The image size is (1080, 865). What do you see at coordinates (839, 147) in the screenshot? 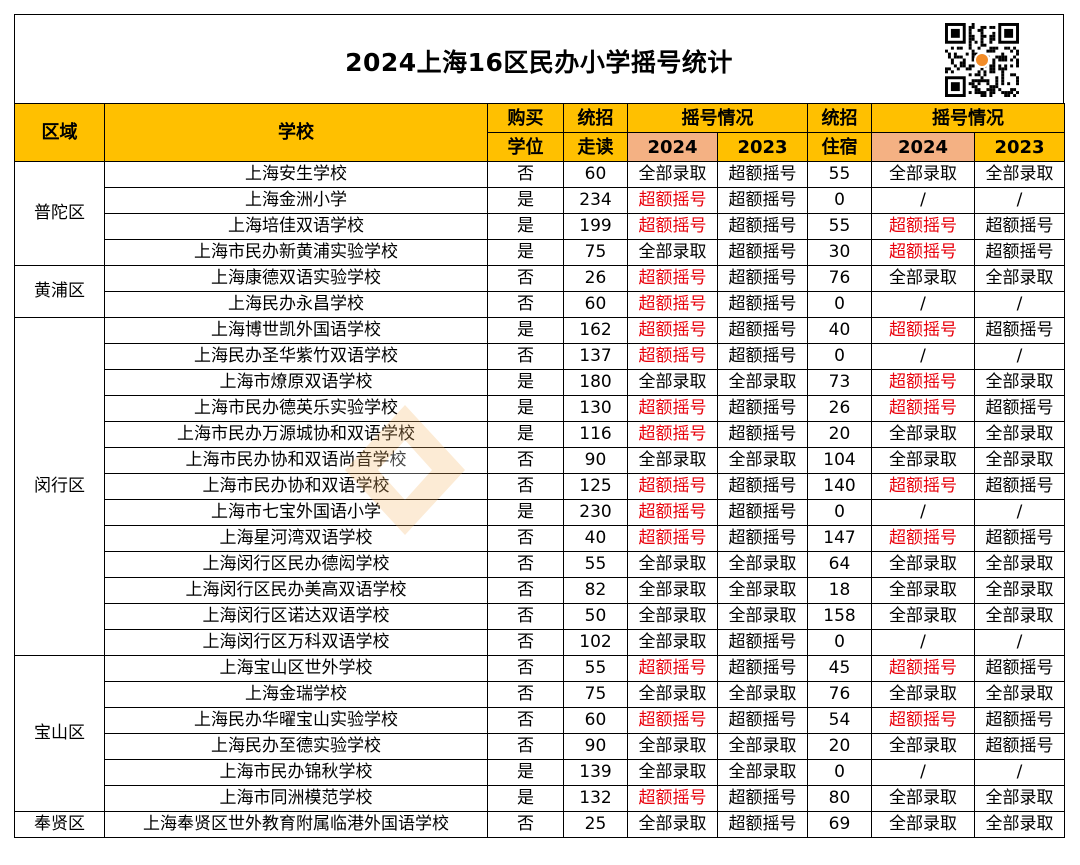
I see `header-board-quota-2: 住宿` at bounding box center [839, 147].